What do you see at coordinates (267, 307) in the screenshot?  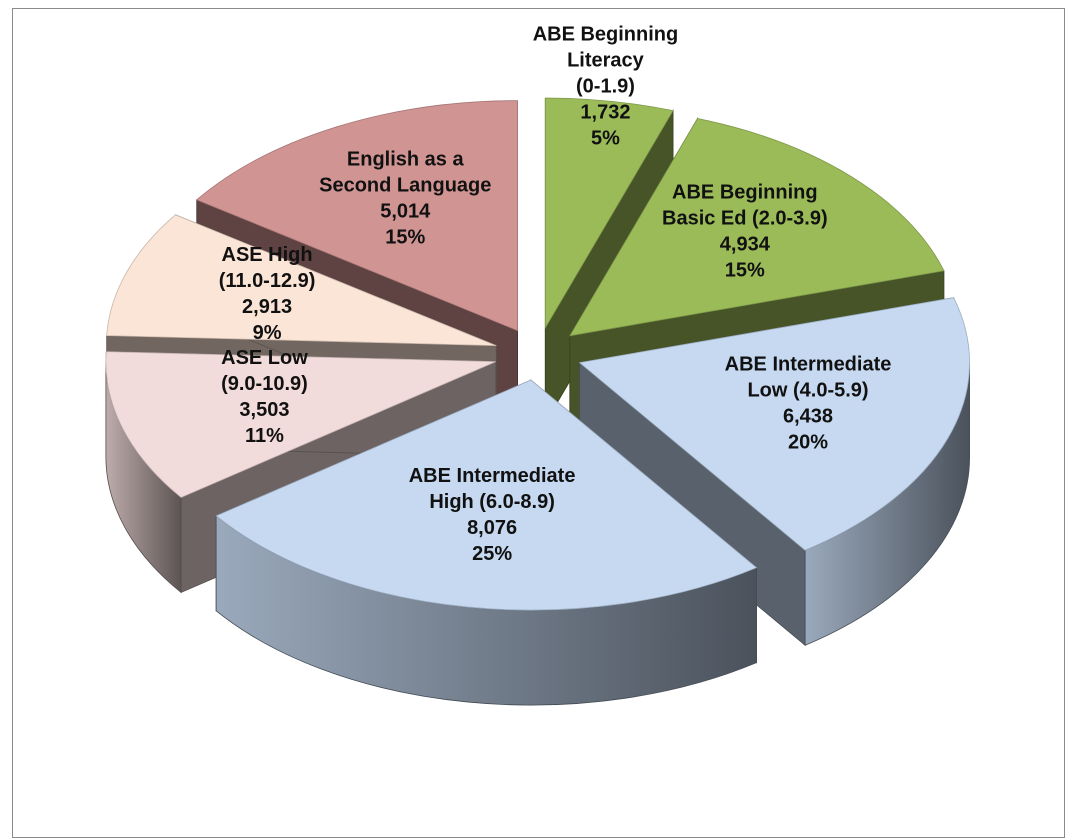 I see `slice-label-line: 2,913` at bounding box center [267, 307].